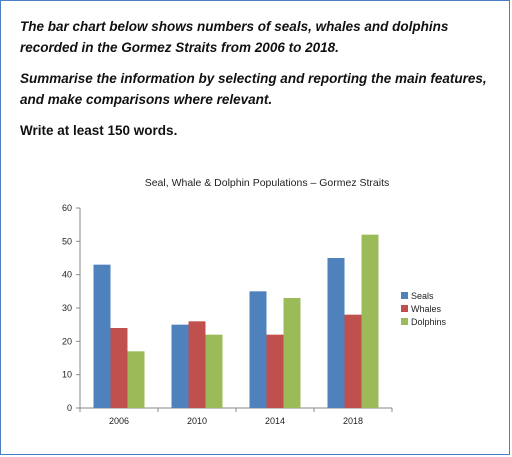 The width and height of the screenshot is (512, 457). I want to click on legend-label-whales: Whales, so click(426, 309).